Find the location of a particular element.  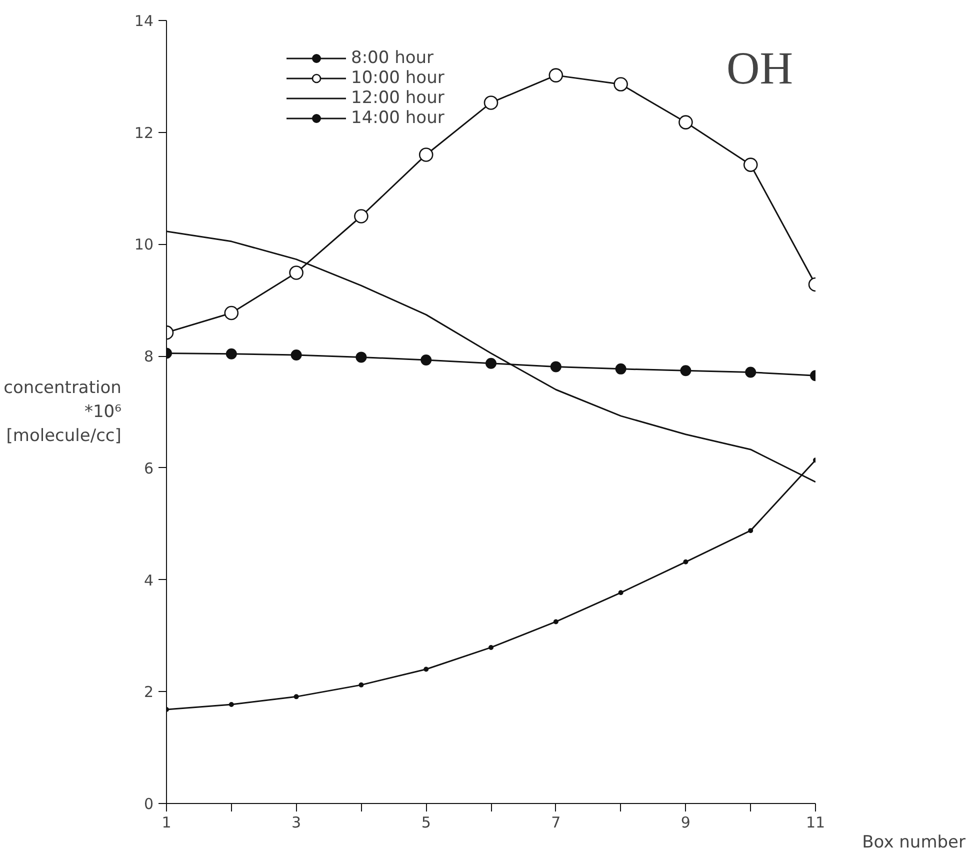

y-tick-label: 0 is located at coordinates (149, 804).